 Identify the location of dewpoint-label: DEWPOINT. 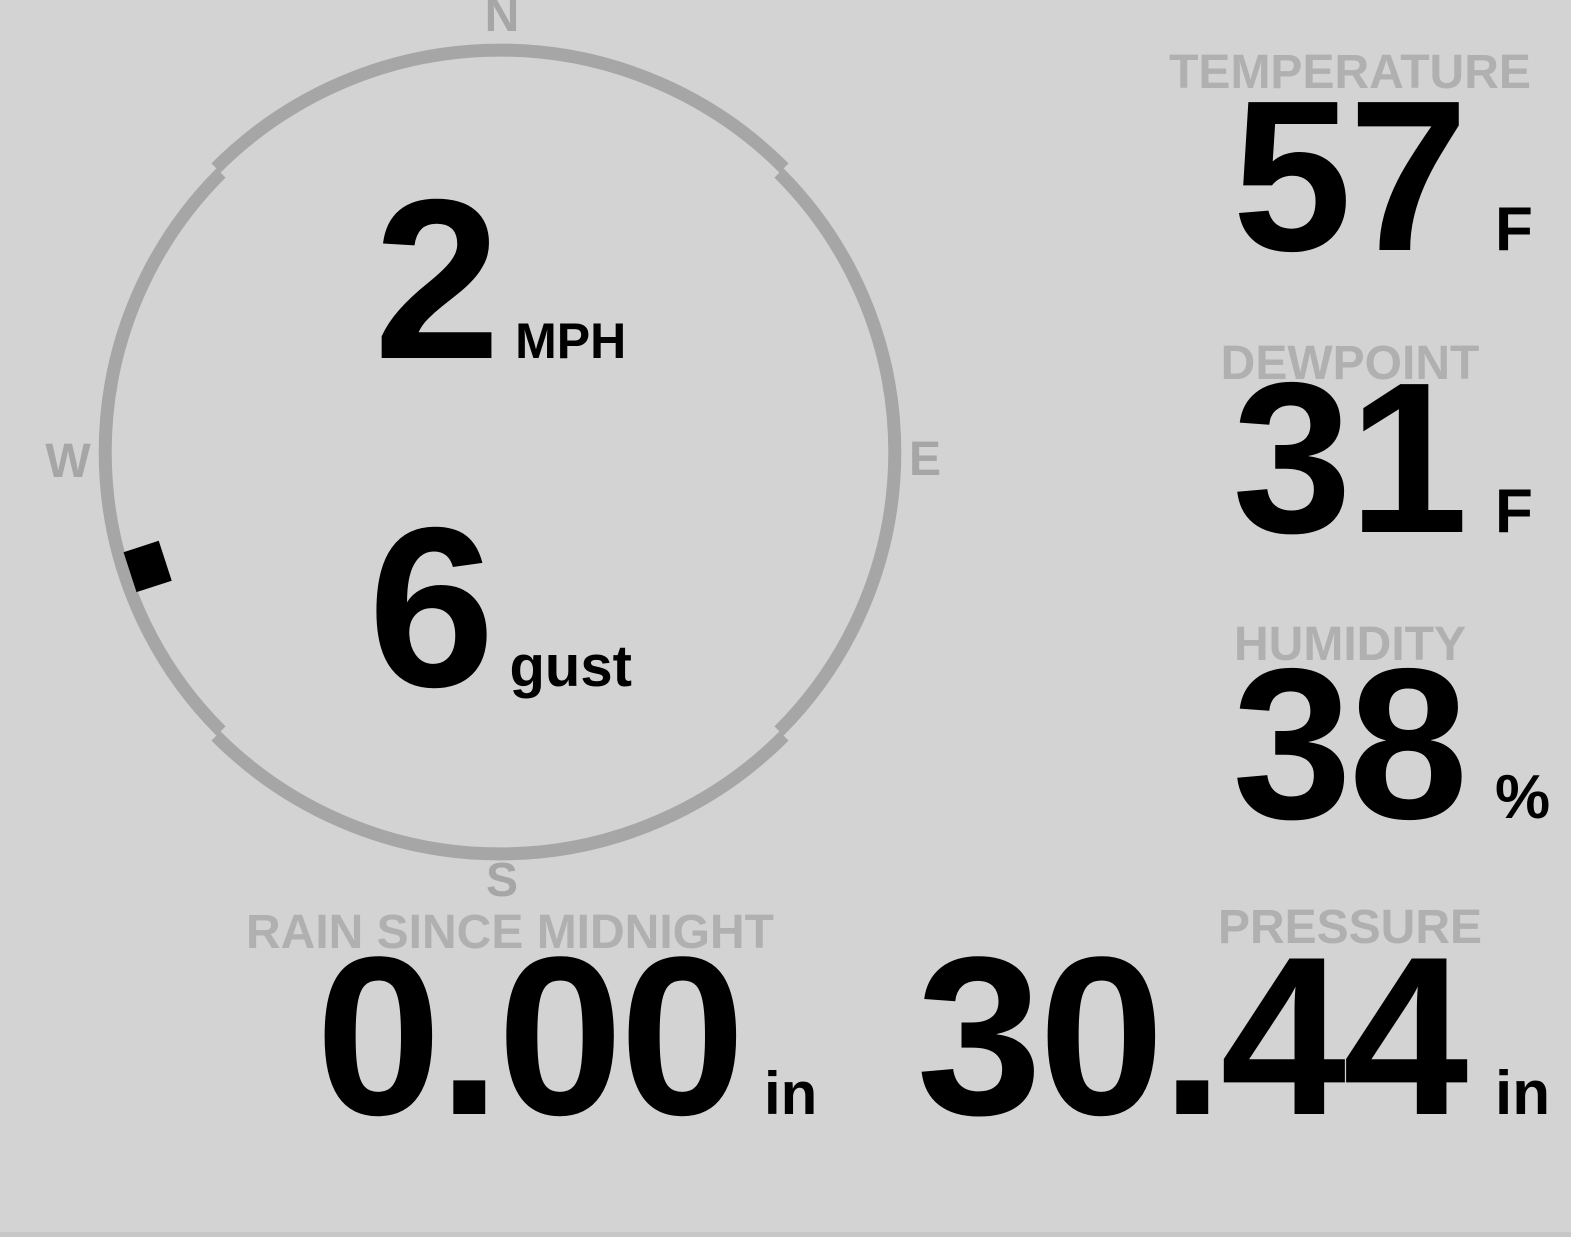
(1350, 363).